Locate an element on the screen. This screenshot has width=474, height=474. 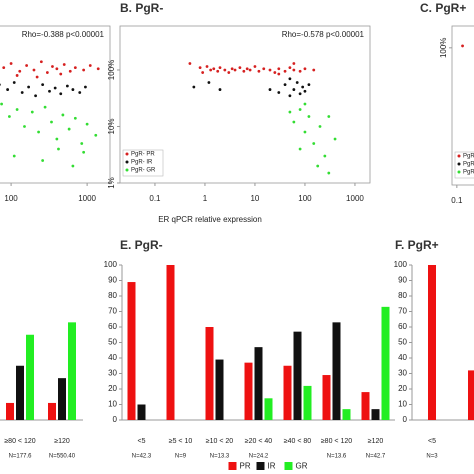
n-label: N=3 is located at coordinates (432, 457).